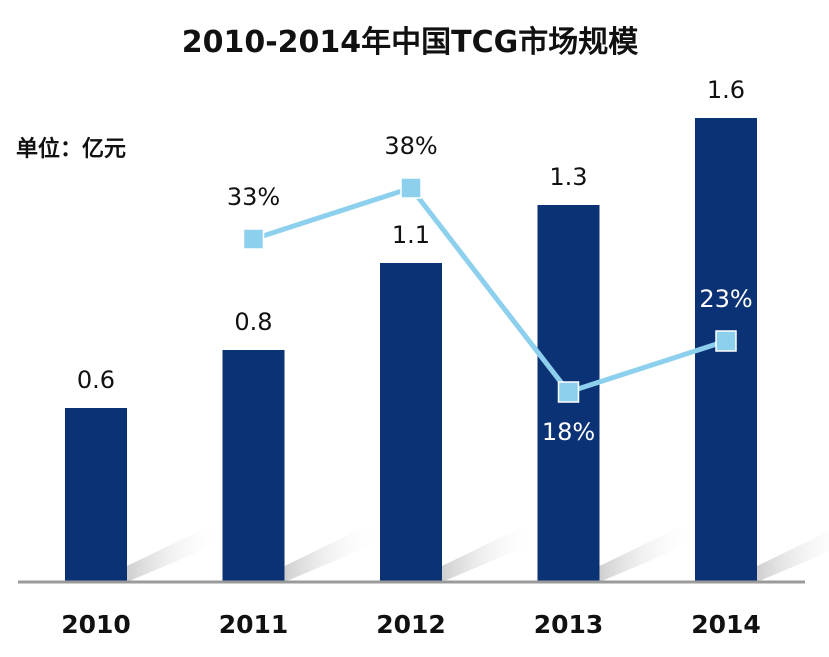 The width and height of the screenshot is (829, 657). I want to click on bar-2010, so click(96, 495).